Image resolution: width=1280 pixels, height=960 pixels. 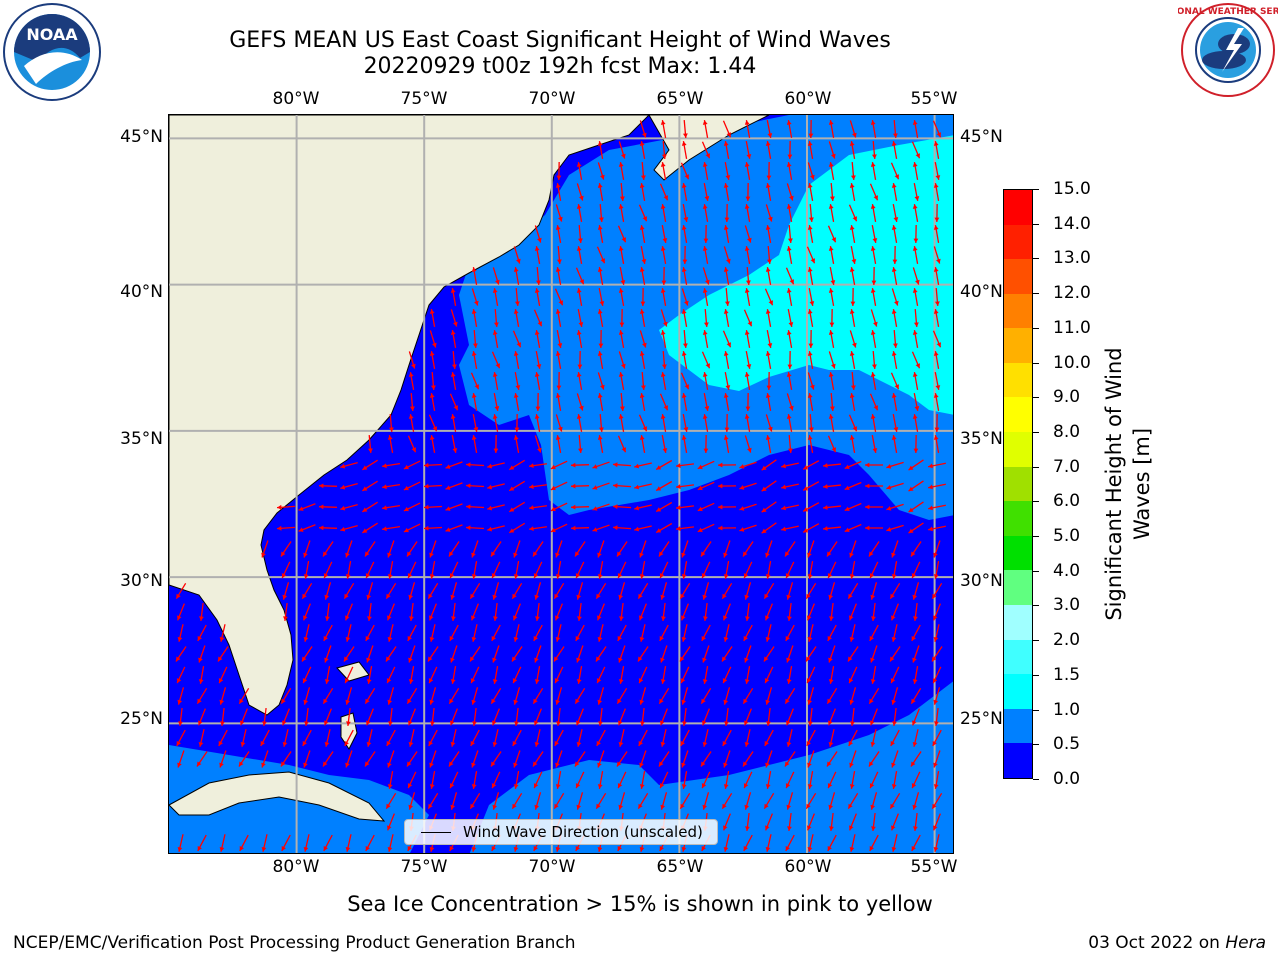 What do you see at coordinates (1072, 362) in the screenshot?
I see `colorbar-label: 10.0` at bounding box center [1072, 362].